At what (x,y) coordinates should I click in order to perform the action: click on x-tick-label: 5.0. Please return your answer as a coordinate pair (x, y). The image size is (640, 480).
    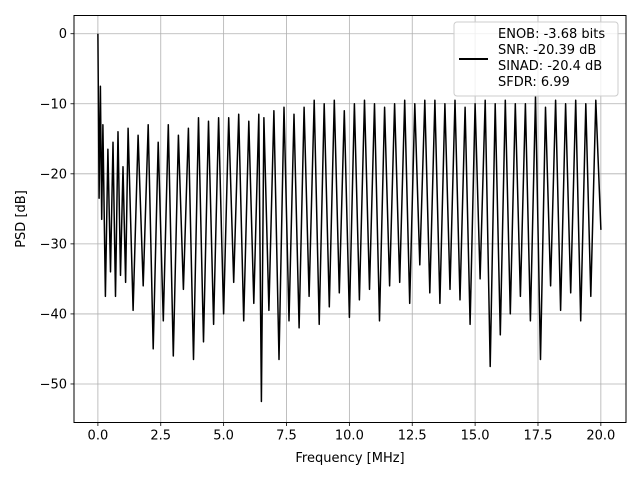
    Looking at the image, I should click on (223, 436).